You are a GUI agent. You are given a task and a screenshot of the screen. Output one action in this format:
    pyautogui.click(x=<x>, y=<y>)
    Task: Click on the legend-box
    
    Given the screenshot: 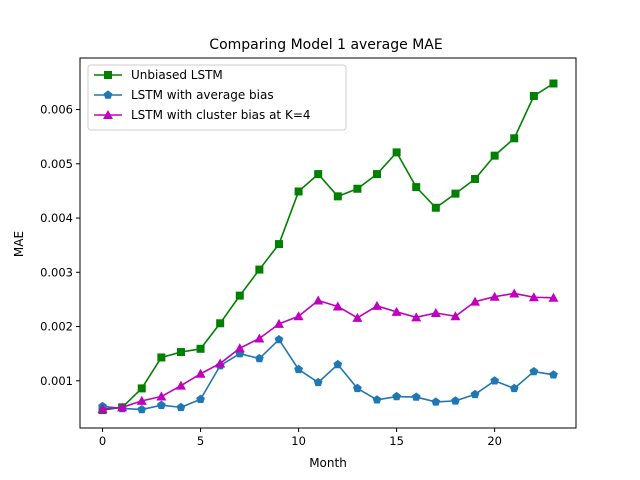 What is the action you would take?
    pyautogui.click(x=217, y=97)
    